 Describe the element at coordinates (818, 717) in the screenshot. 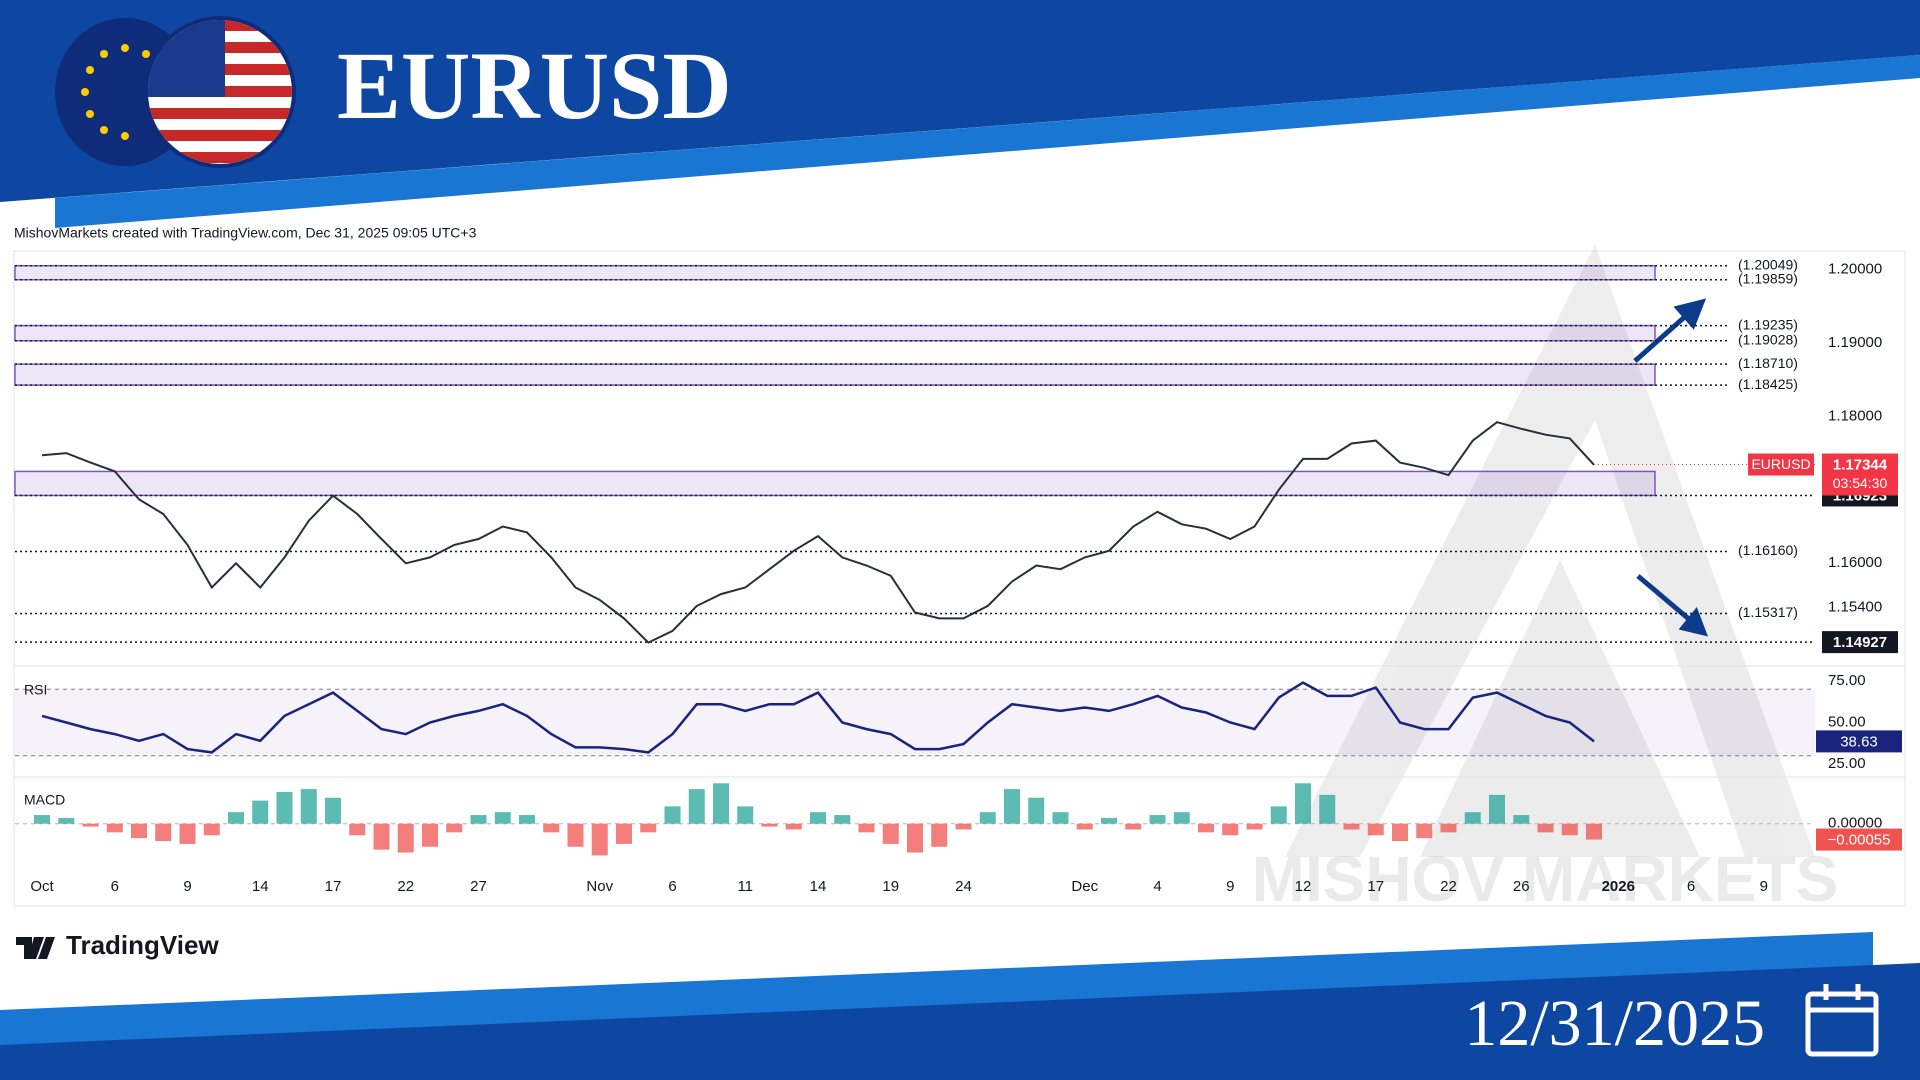

I see `indicator-line` at that location.